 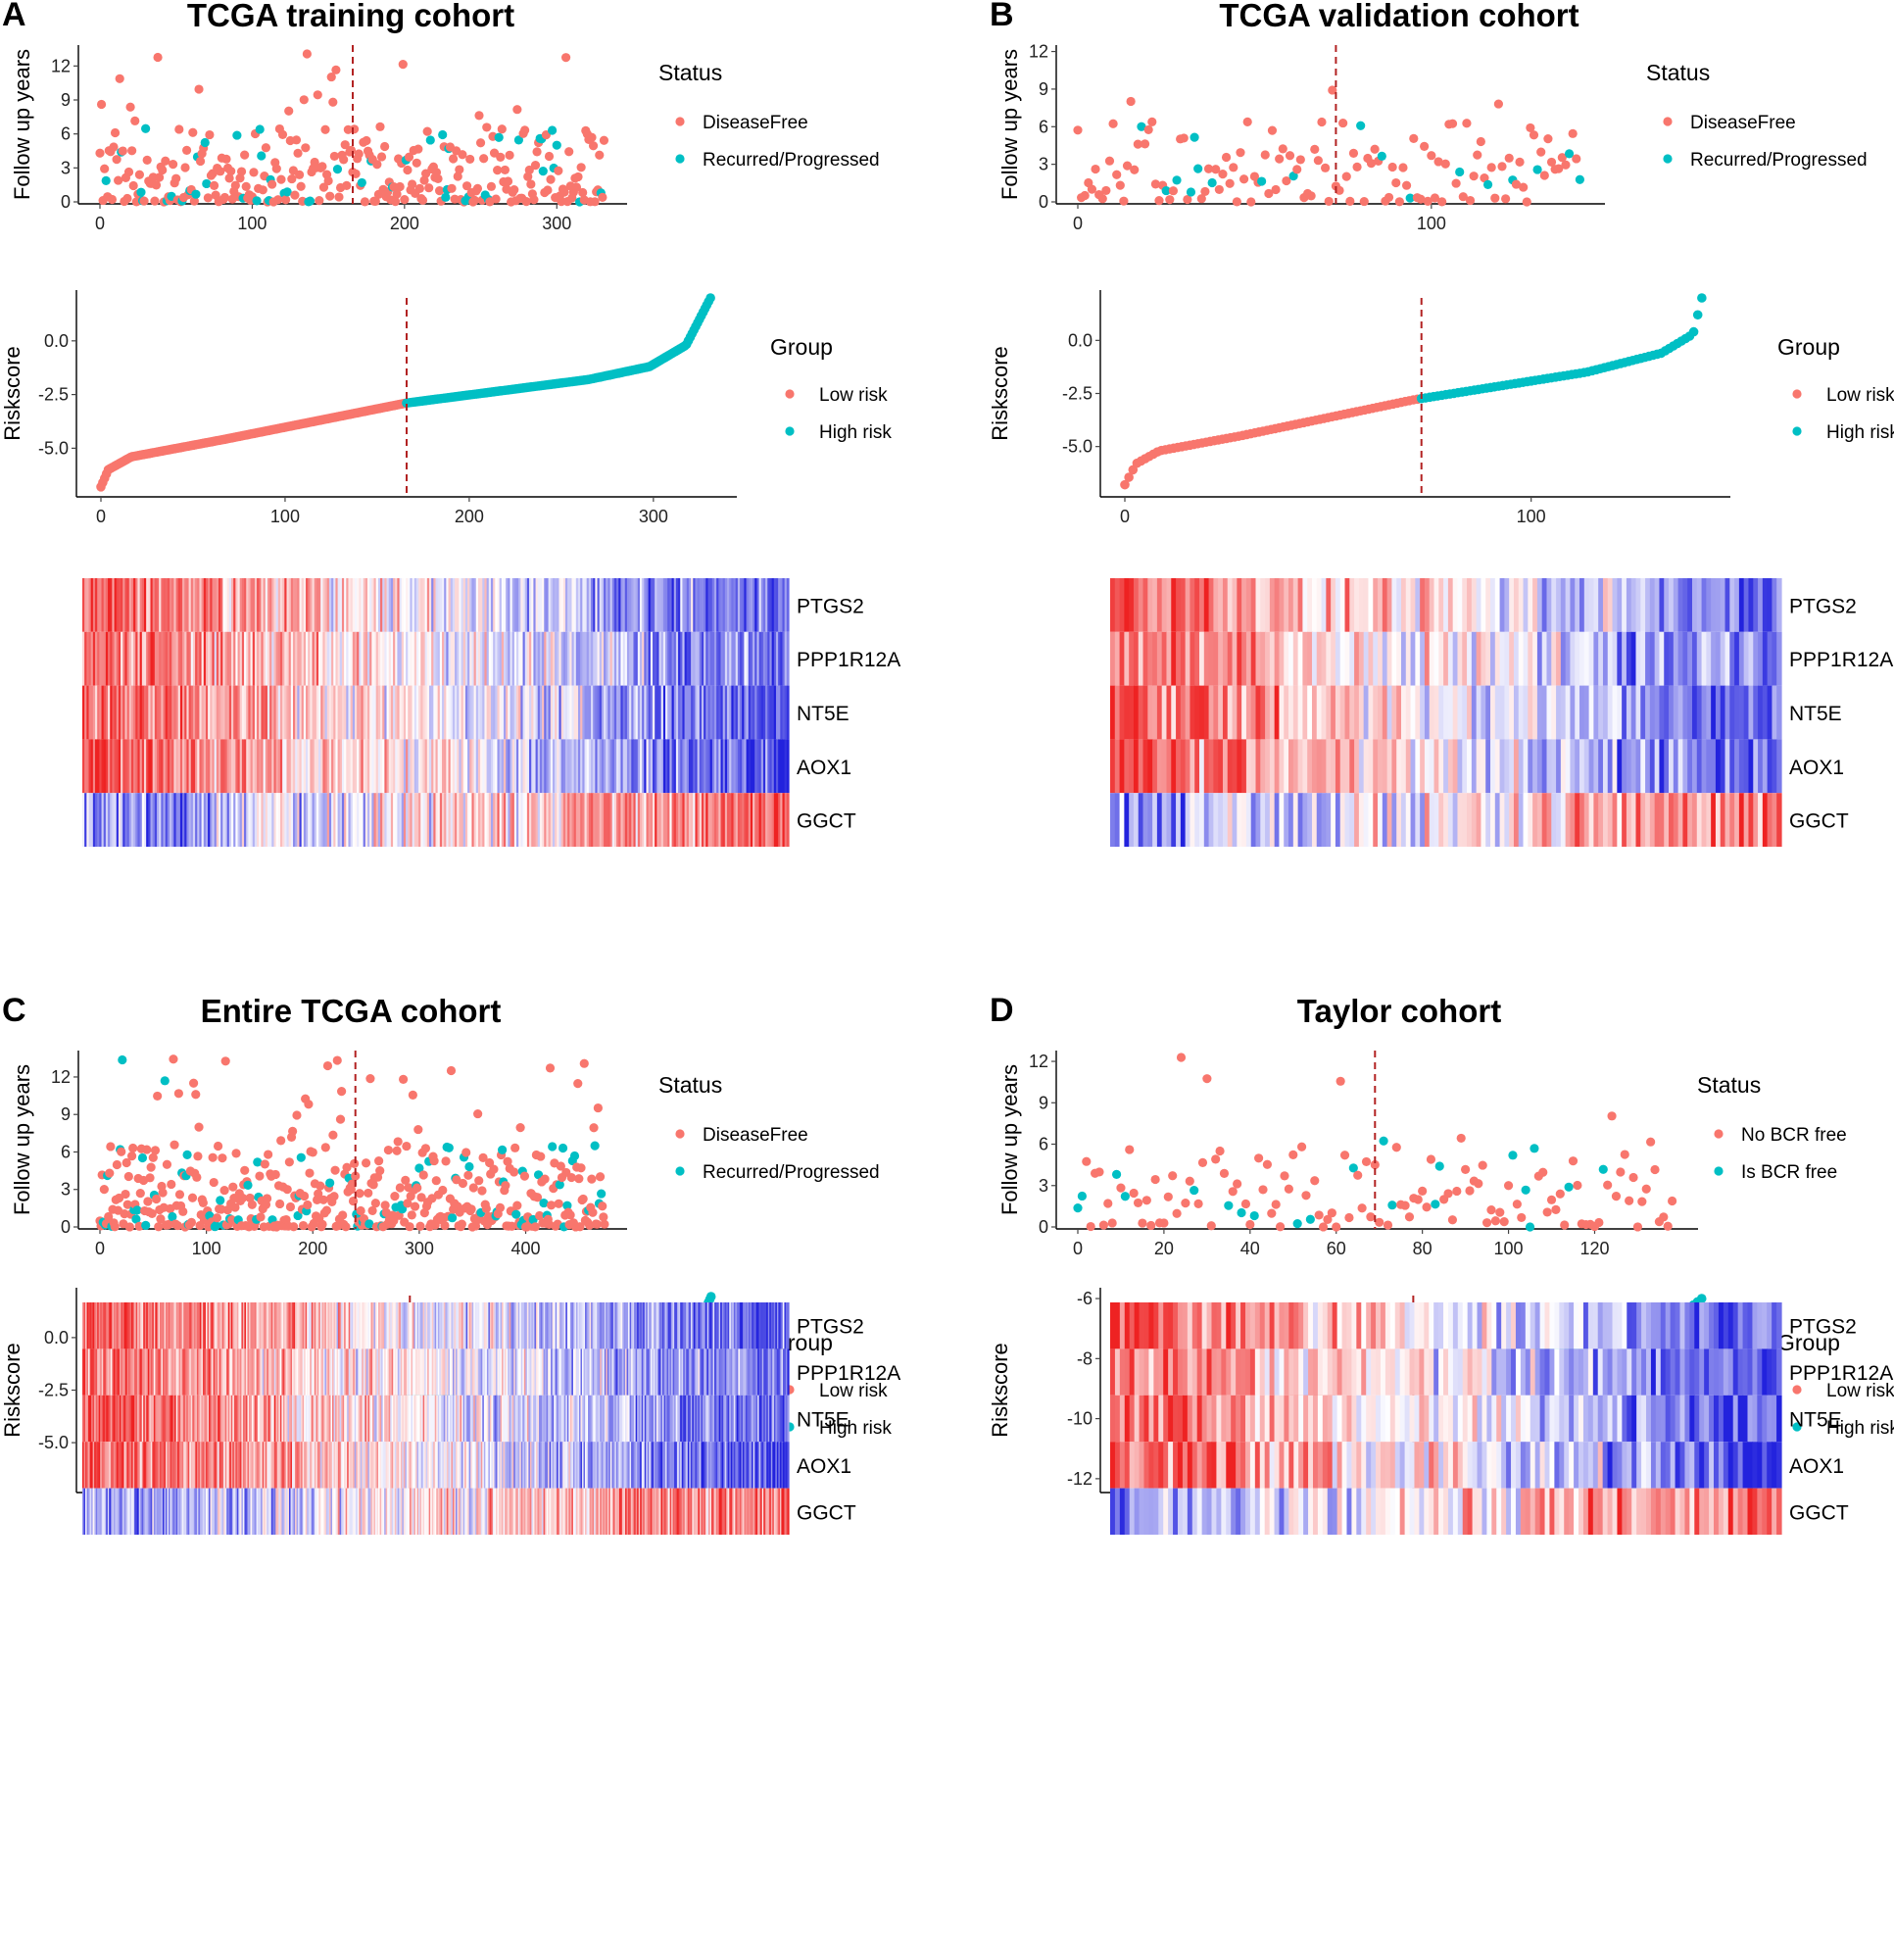 What do you see at coordinates (1694, 332) in the screenshot?
I see `risk-point` at bounding box center [1694, 332].